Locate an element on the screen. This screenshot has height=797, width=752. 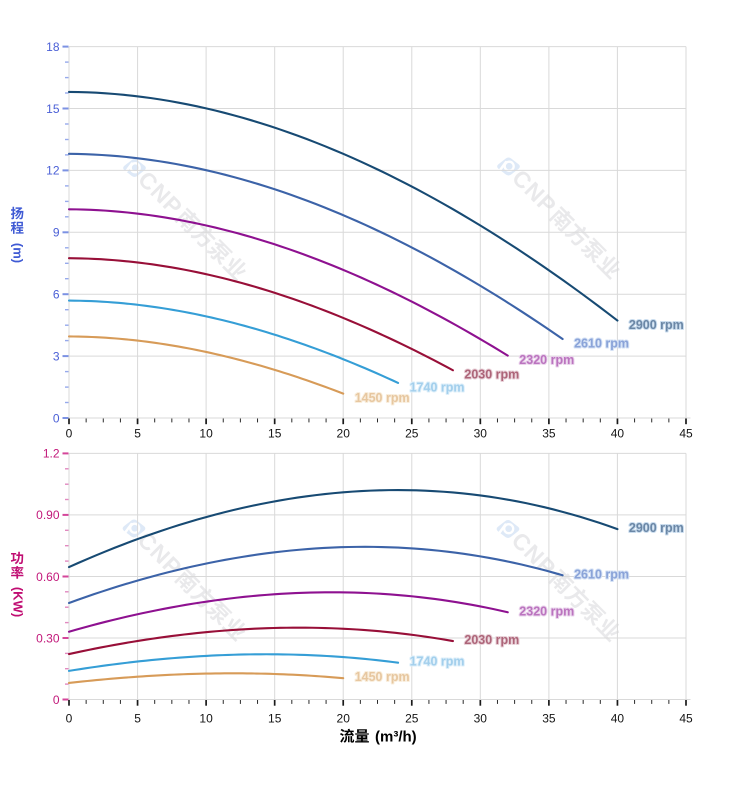
svg-text: 18 is located at coordinates (53, 47).